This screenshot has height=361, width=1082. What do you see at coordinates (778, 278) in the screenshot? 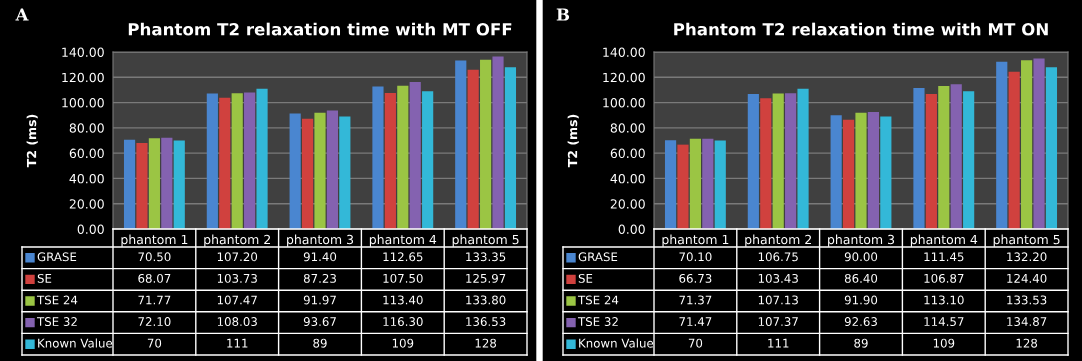
I see `data-label: 103.43` at bounding box center [778, 278].